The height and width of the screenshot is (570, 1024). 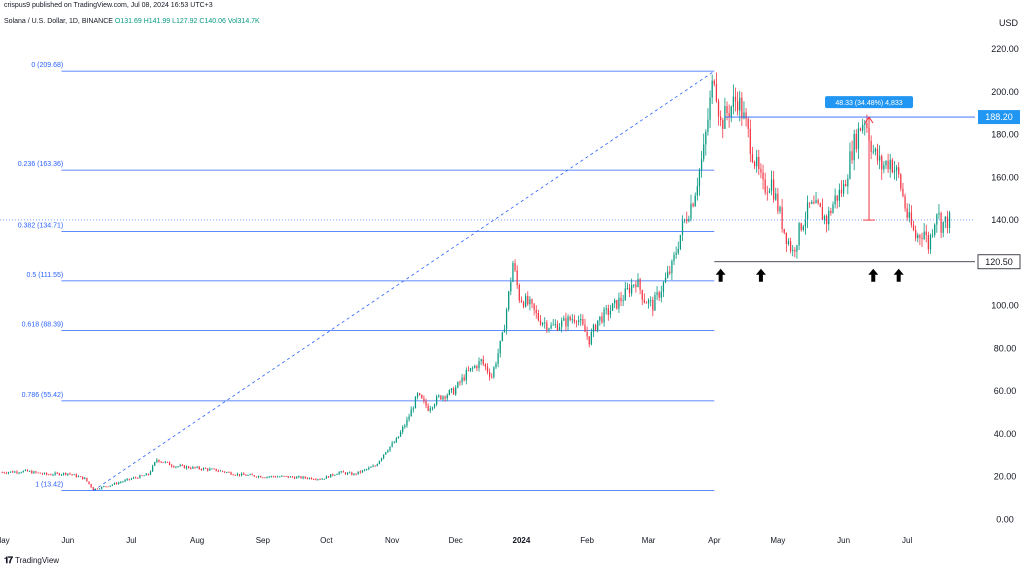 I want to click on price-tick-label: 180.00, so click(x=1005, y=135).